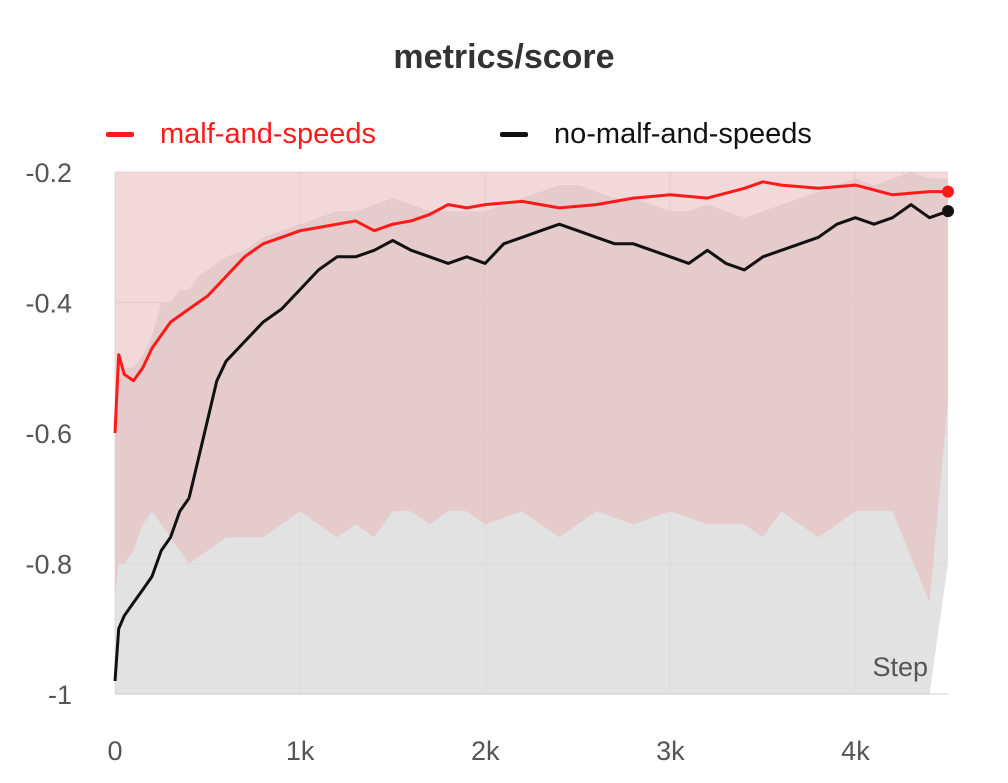 Image resolution: width=1008 pixels, height=783 pixels. I want to click on x-tick-label: 0, so click(114, 751).